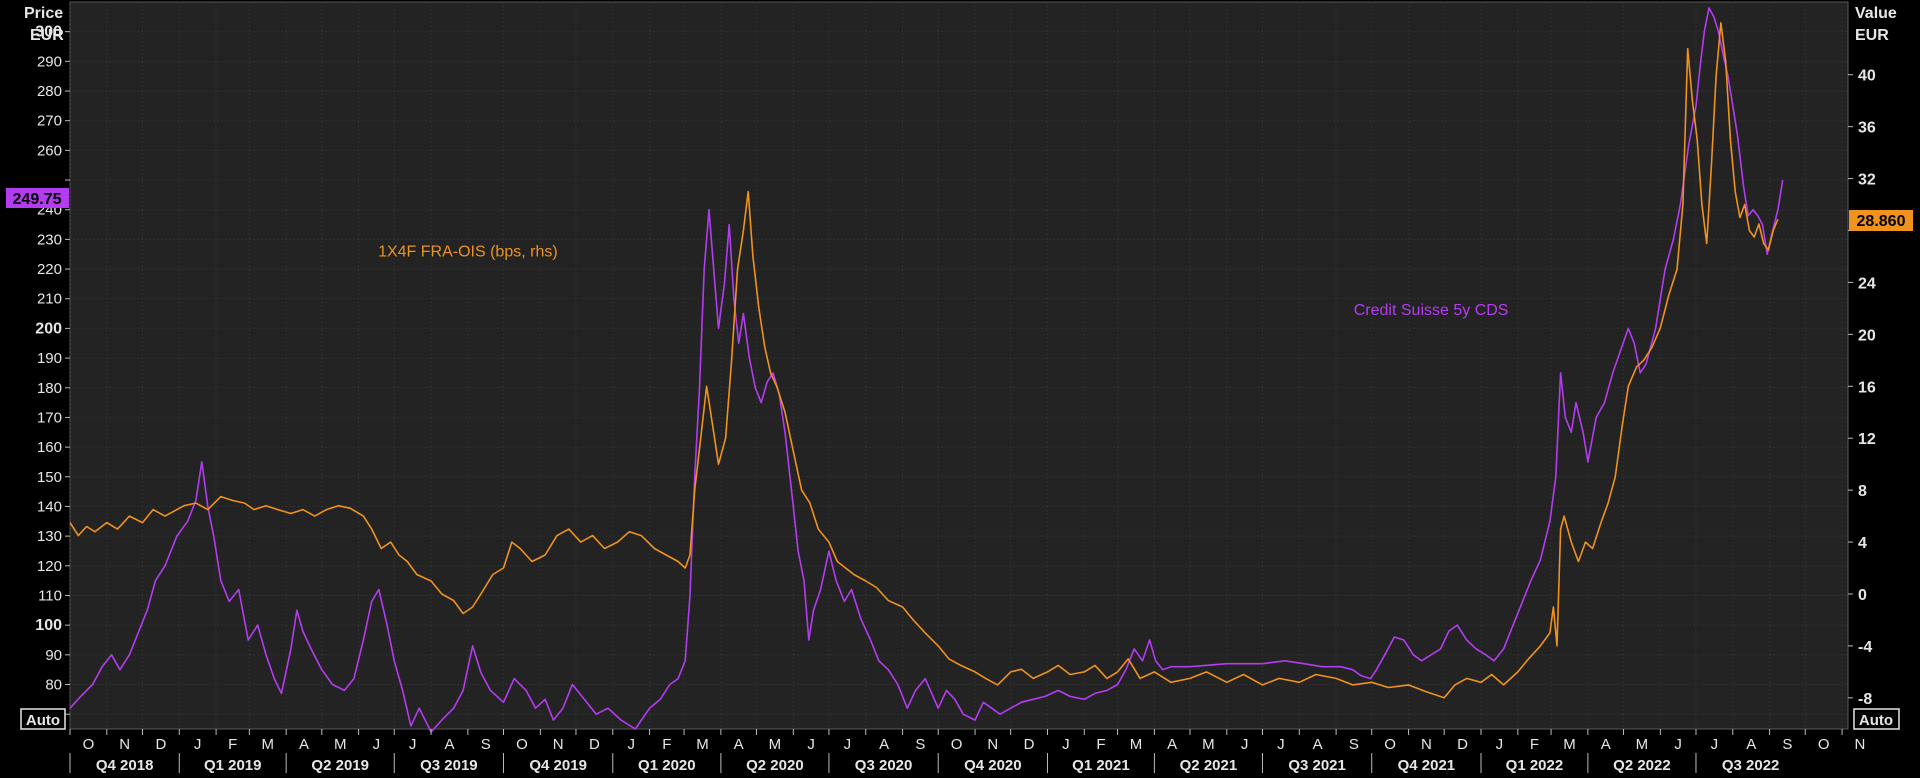 The height and width of the screenshot is (778, 1920). What do you see at coordinates (49, 506) in the screenshot?
I see `left-tick-label: 140` at bounding box center [49, 506].